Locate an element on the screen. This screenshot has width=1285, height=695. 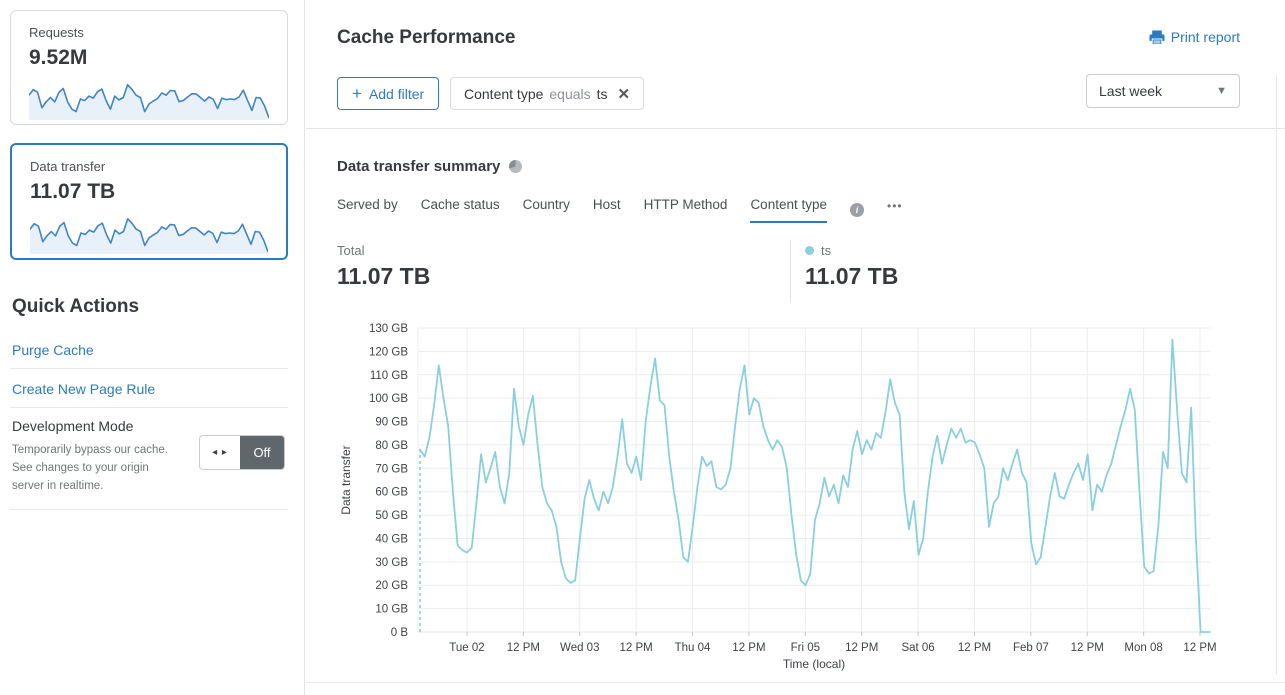
add-filter-button: + Add filter is located at coordinates (388, 93).